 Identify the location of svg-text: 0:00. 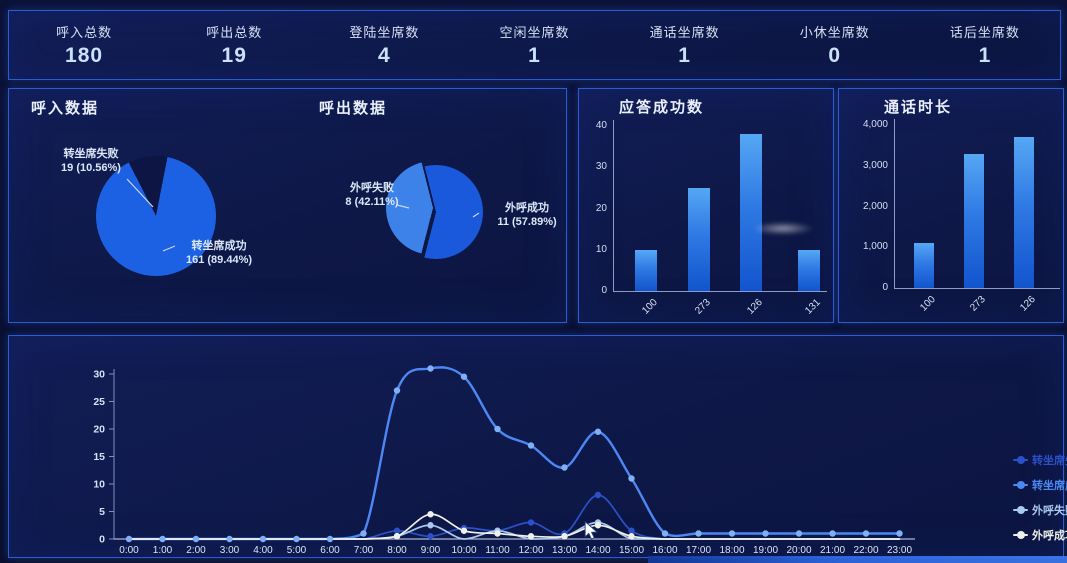
(129, 550).